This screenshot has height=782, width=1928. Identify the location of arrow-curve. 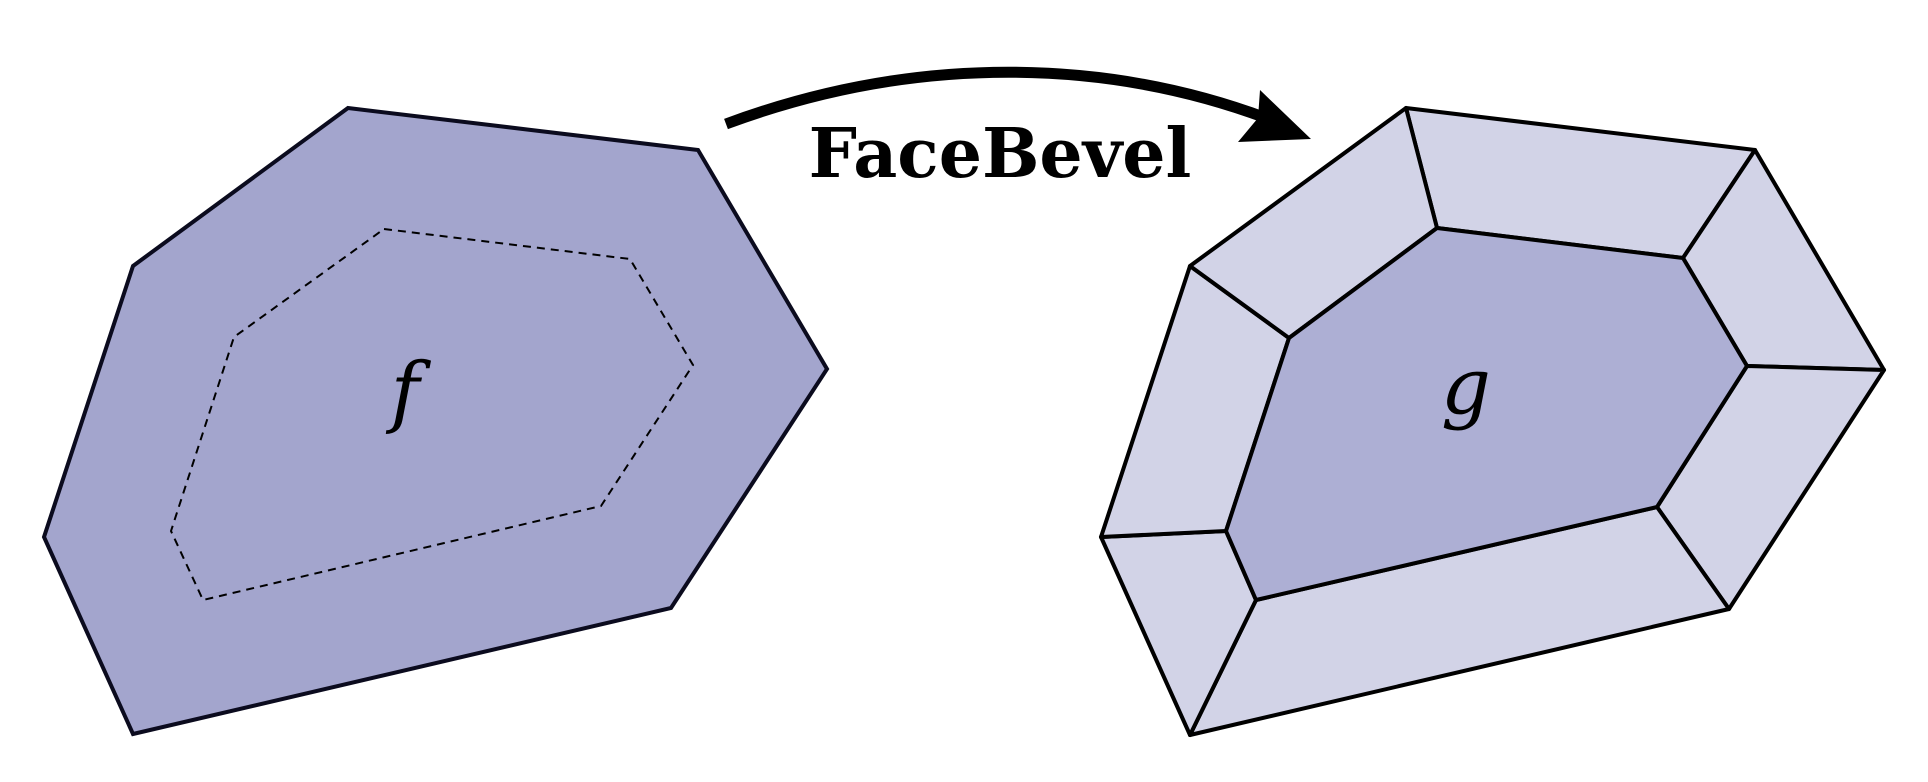
(996, 98).